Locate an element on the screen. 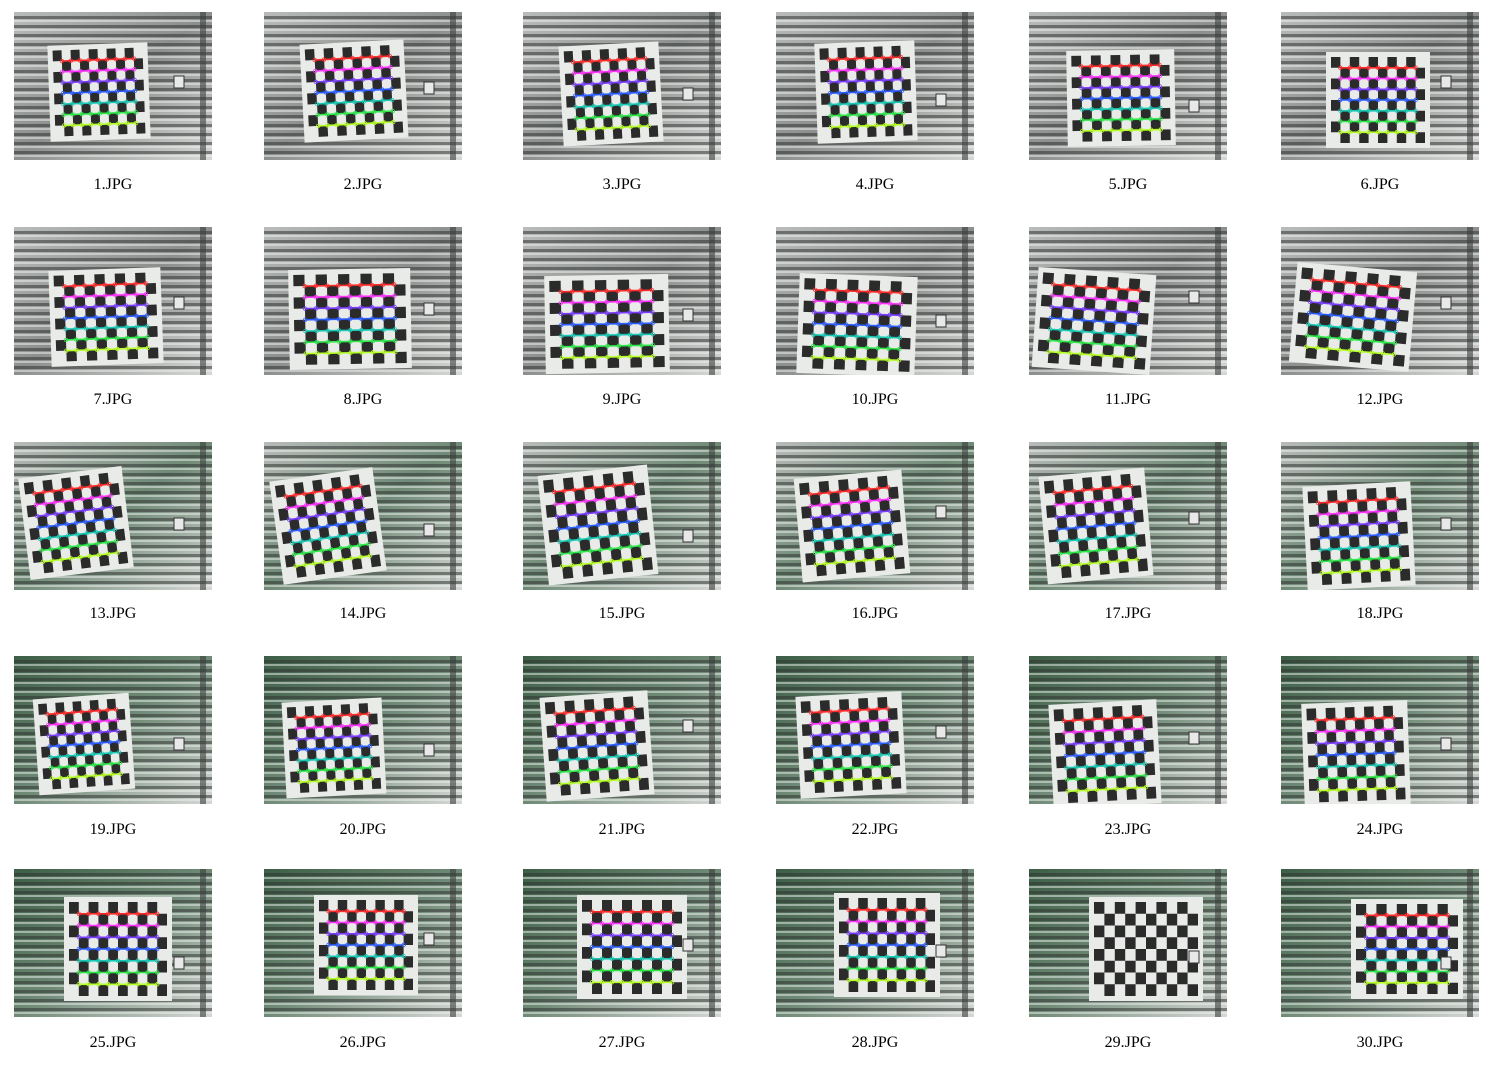  image-caption: 19.JPG is located at coordinates (113, 829).